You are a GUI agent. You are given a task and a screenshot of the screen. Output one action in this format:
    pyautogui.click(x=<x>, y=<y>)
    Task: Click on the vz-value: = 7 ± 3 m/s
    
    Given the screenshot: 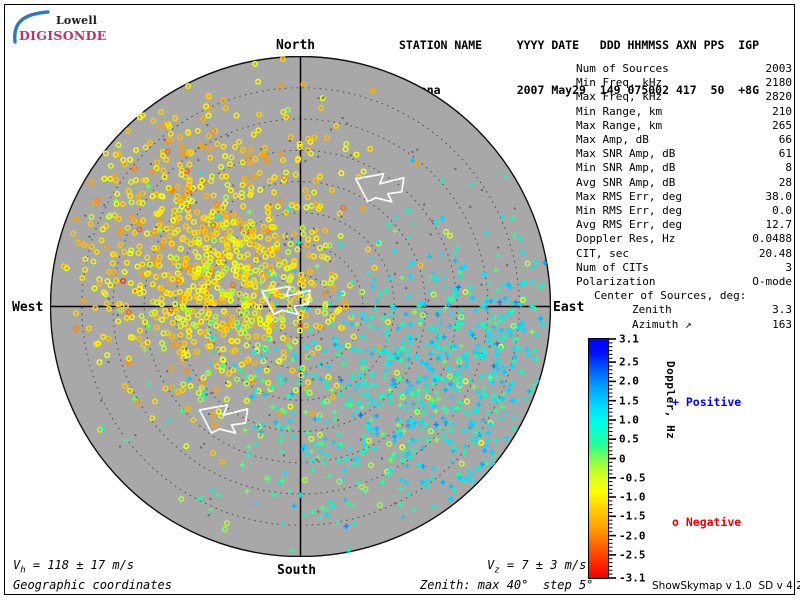 What is the action you would take?
    pyautogui.click(x=543, y=565)
    